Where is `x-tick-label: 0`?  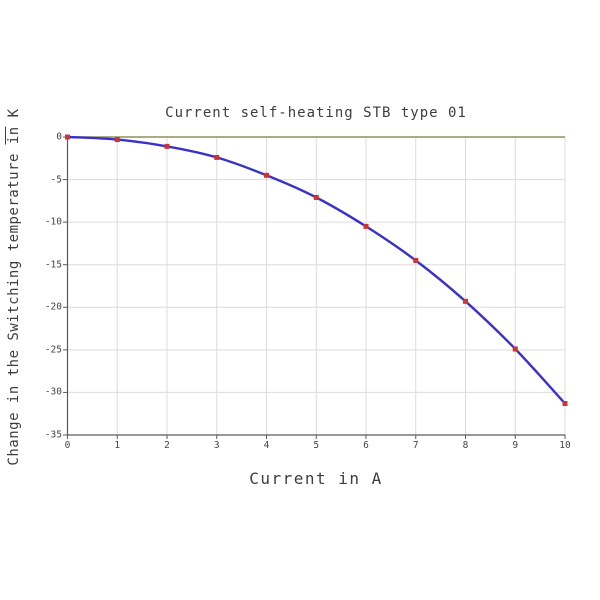 x-tick-label: 0 is located at coordinates (67, 445).